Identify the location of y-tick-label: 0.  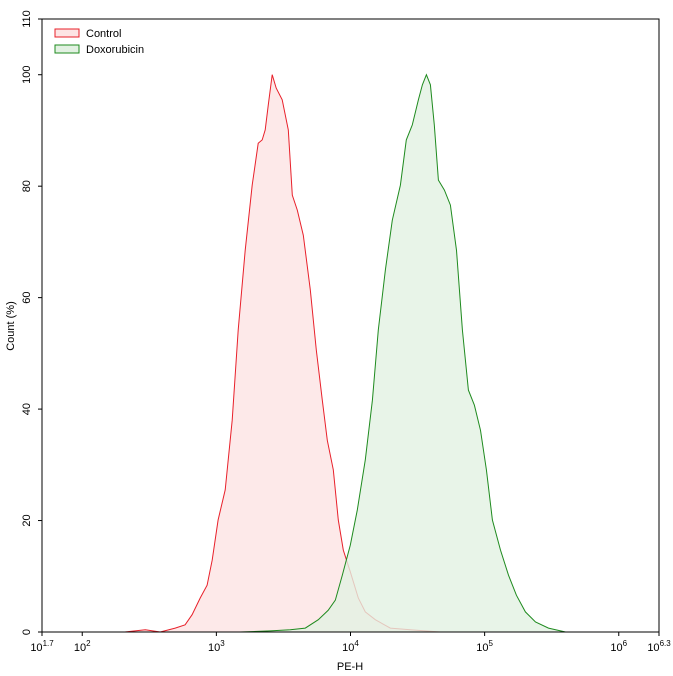
(27, 632).